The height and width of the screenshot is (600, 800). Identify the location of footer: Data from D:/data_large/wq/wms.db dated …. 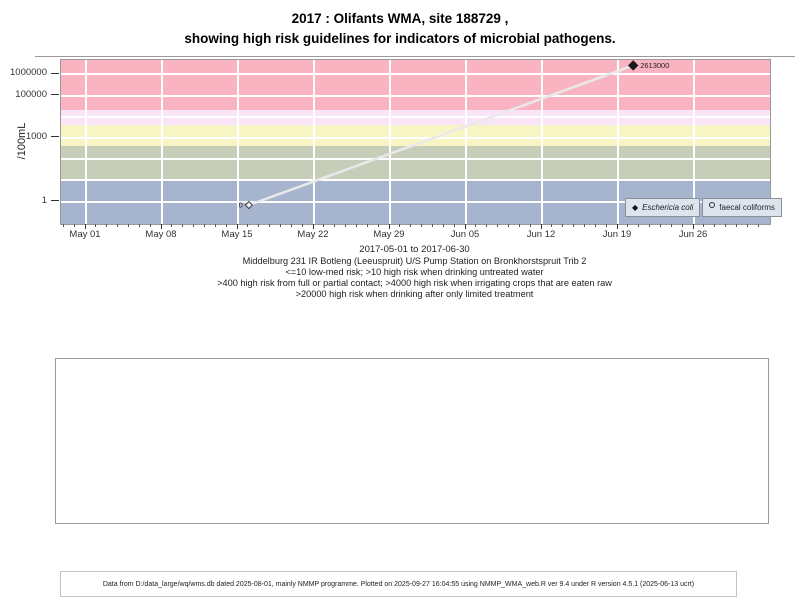
(398, 584).